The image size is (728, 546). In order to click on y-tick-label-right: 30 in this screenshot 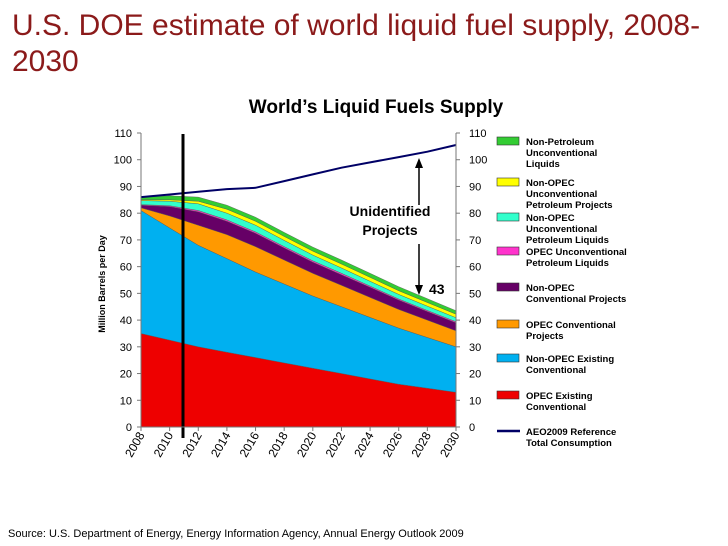, I will do `click(475, 348)`.